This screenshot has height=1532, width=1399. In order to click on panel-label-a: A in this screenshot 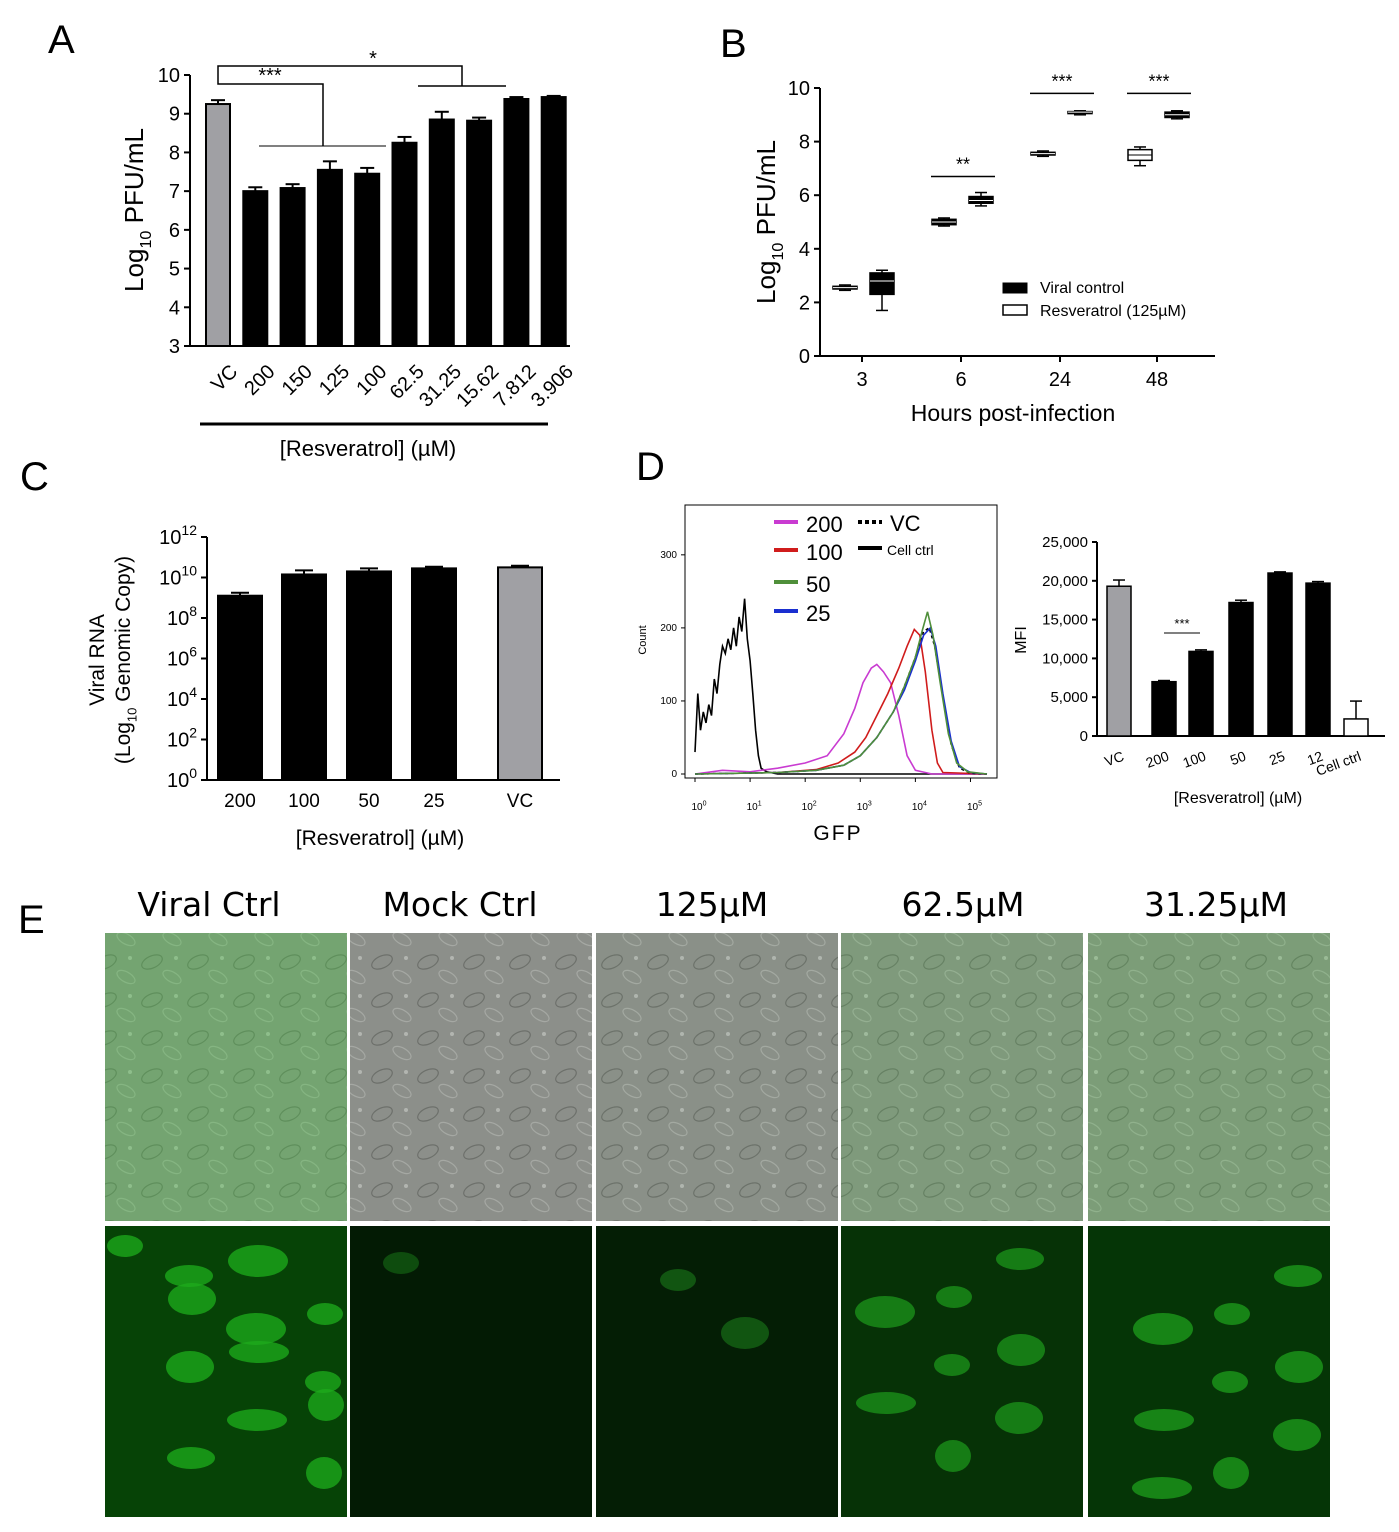, I will do `click(61, 40)`.